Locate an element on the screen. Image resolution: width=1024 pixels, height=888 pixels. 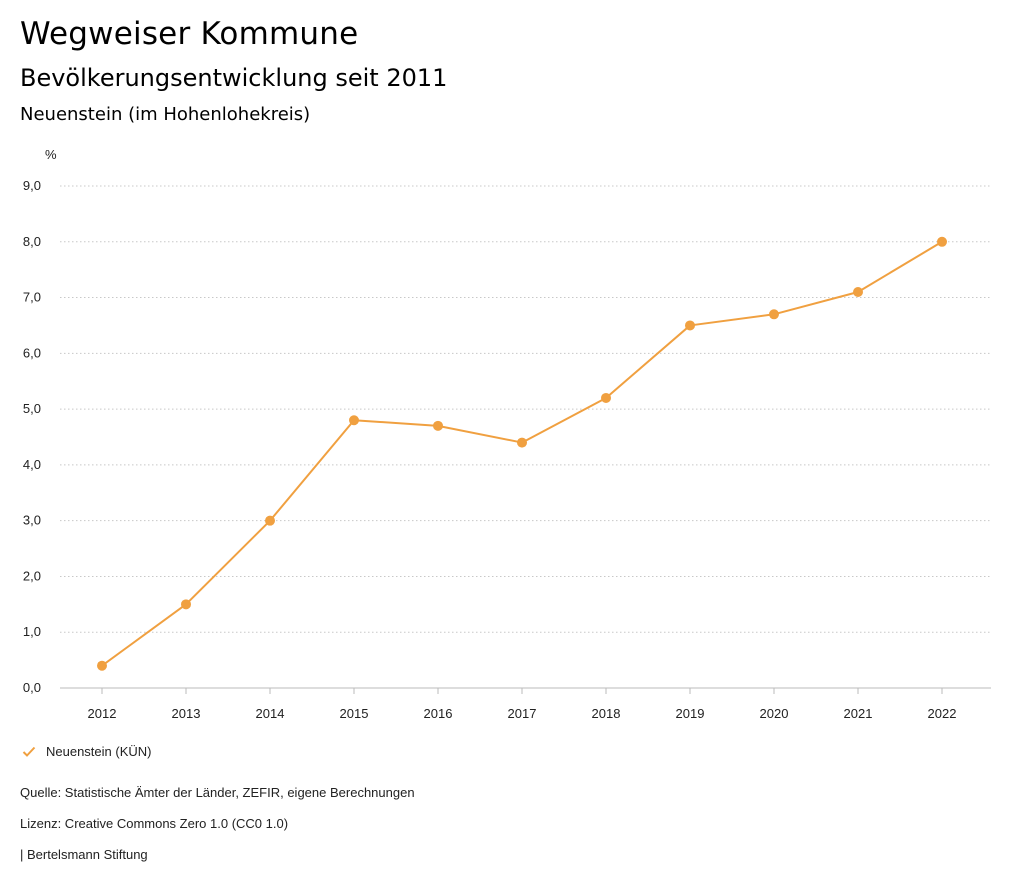
publisher-note: | Bertelsmann Stiftung is located at coordinates (84, 854).